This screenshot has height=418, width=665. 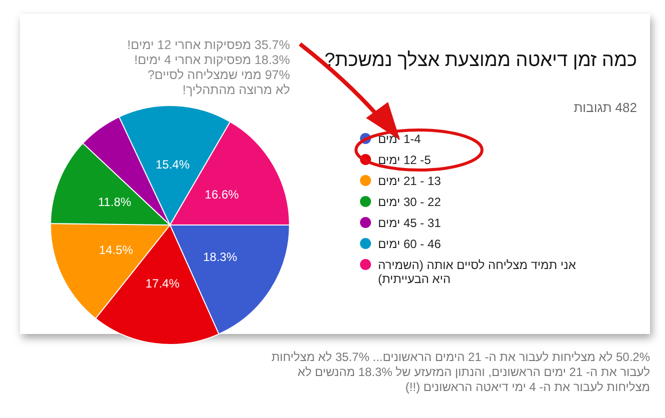 I want to click on legend-label: 13 - 21 ימים, so click(x=409, y=181).